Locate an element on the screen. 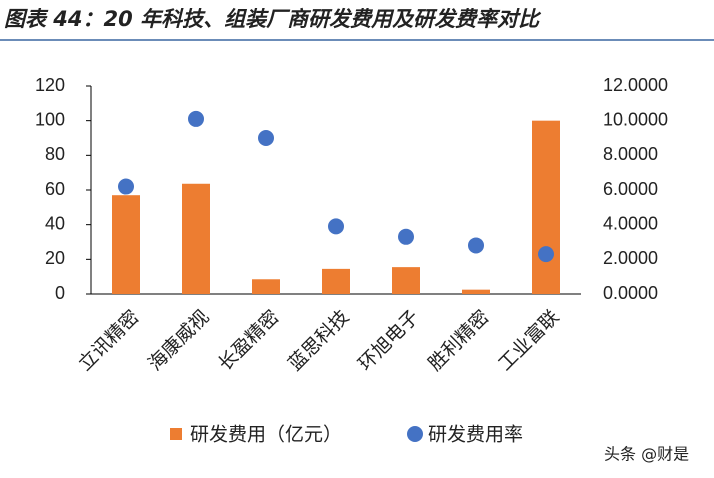  y2-tick-label: 4.0000 is located at coordinates (630, 223).